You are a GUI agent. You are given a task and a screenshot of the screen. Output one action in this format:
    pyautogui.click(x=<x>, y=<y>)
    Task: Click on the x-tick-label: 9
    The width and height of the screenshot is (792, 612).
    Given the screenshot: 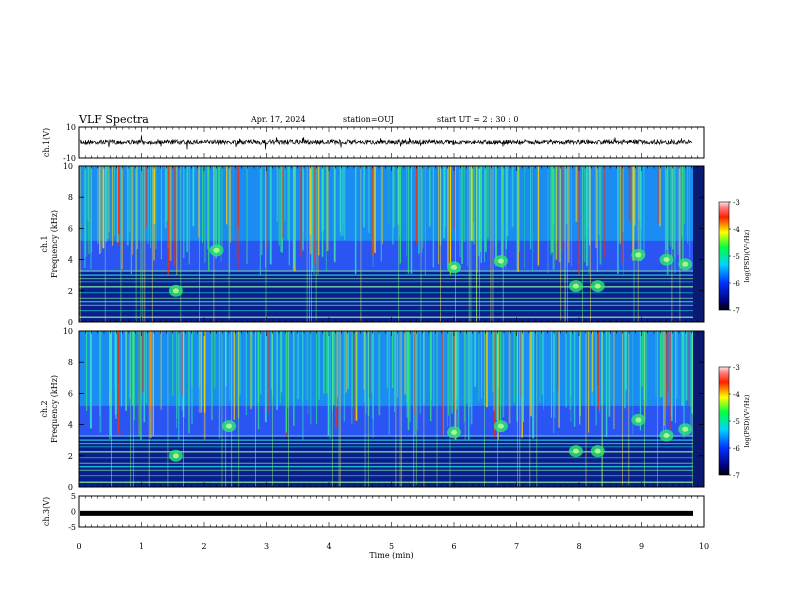 What is the action you would take?
    pyautogui.click(x=641, y=546)
    